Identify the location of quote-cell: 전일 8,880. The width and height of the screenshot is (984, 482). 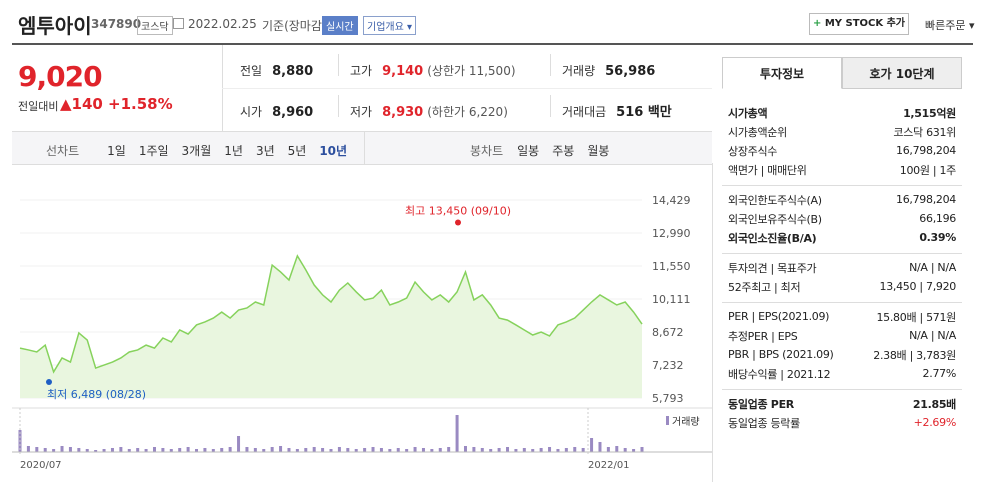
(276, 69).